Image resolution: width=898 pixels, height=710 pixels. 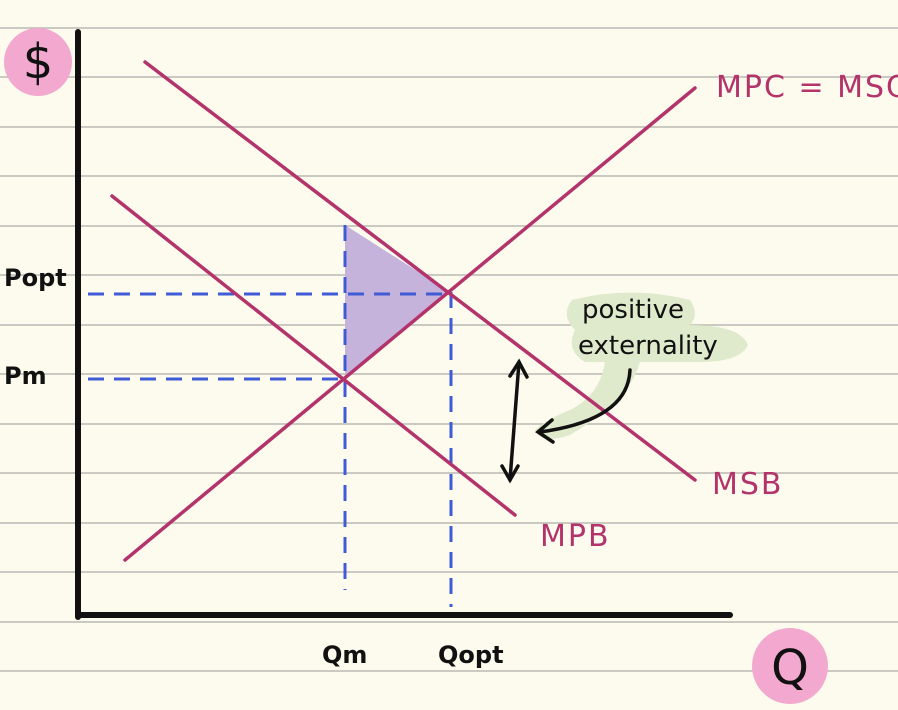 What do you see at coordinates (344, 655) in the screenshot?
I see `qm-label: Qm` at bounding box center [344, 655].